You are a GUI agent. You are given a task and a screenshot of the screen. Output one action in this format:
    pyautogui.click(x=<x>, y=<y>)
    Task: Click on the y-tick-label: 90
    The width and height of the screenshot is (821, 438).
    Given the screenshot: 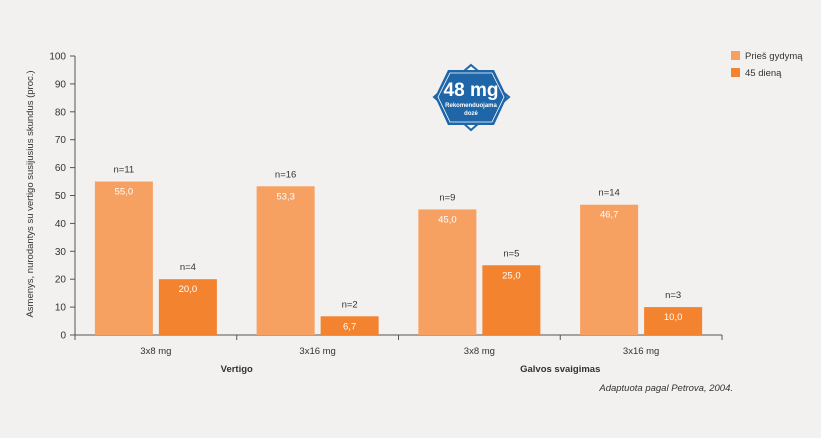 What is the action you would take?
    pyautogui.click(x=61, y=84)
    